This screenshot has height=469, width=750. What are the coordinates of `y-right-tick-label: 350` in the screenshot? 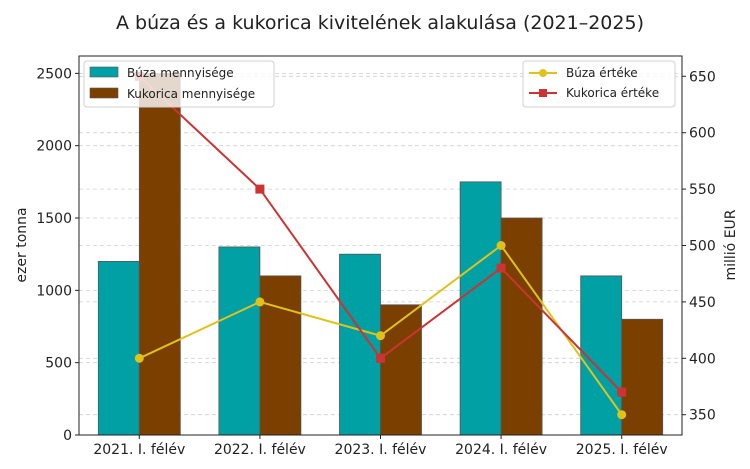 It's located at (702, 416).